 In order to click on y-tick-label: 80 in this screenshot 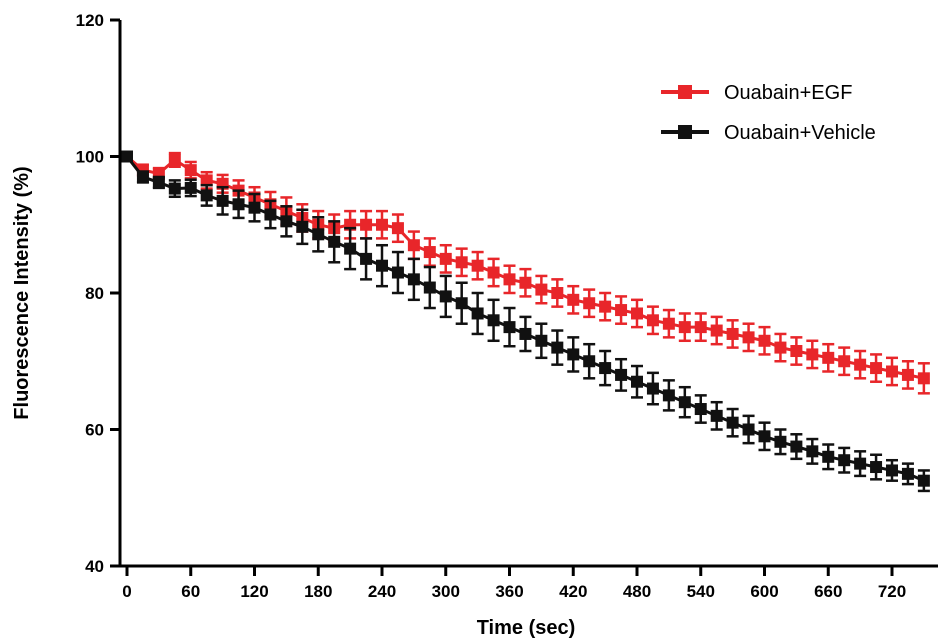, I will do `click(94, 293)`.